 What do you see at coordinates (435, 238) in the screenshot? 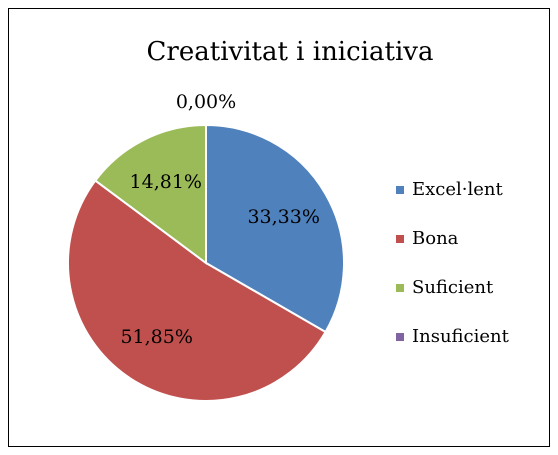
I see `legend-label: Bona` at bounding box center [435, 238].